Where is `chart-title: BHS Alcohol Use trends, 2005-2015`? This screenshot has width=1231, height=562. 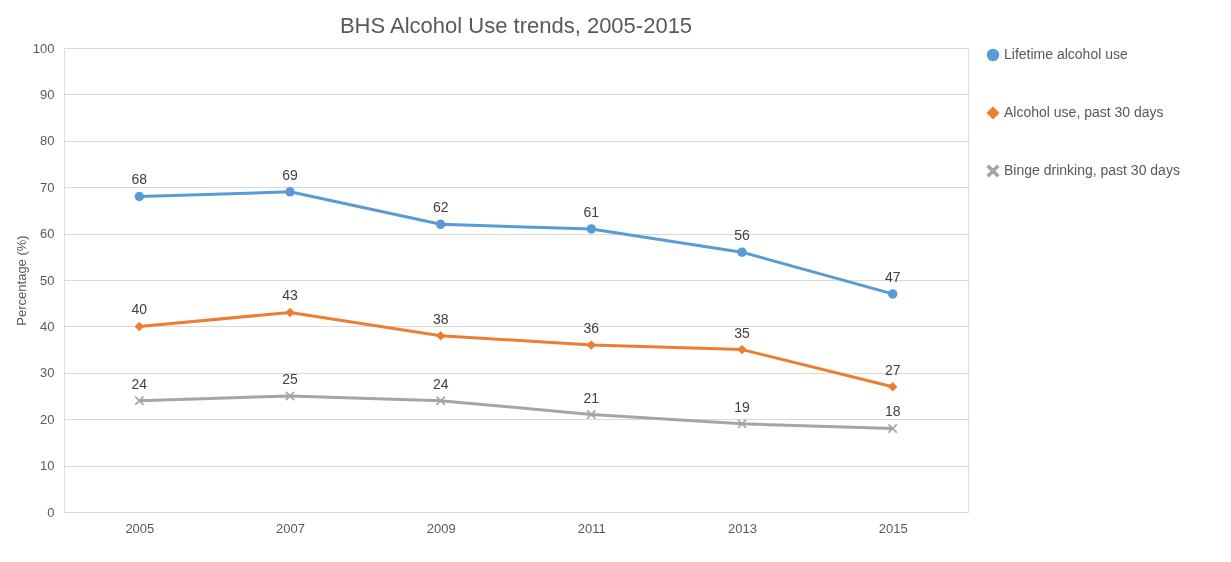 chart-title: BHS Alcohol Use trends, 2005-2015 is located at coordinates (516, 25).